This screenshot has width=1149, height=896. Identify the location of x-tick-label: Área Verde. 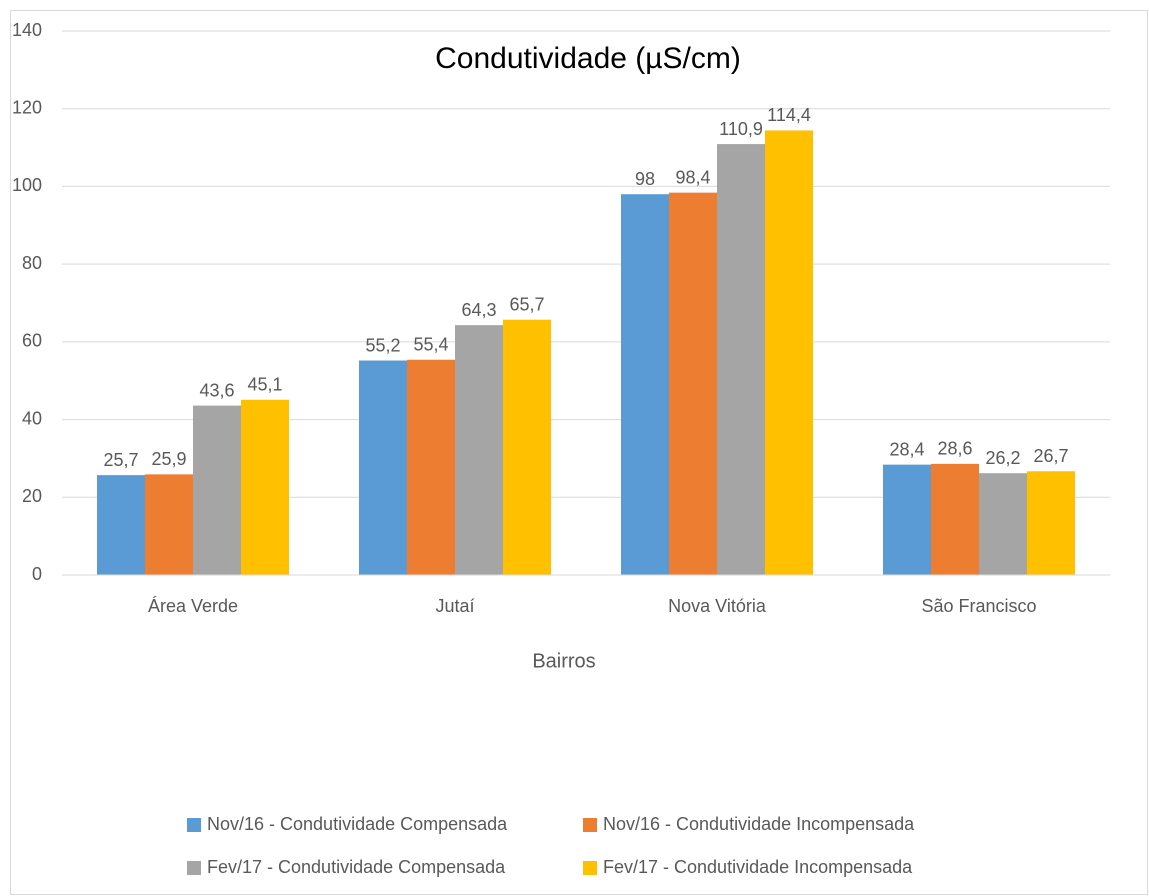
(193, 606).